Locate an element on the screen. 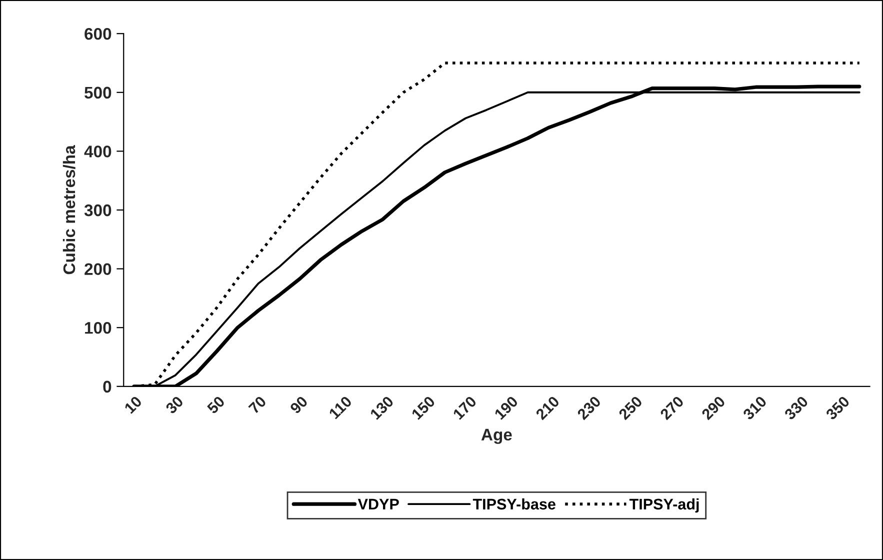 Image resolution: width=883 pixels, height=560 pixels. x-tick-label: 50 is located at coordinates (216, 404).